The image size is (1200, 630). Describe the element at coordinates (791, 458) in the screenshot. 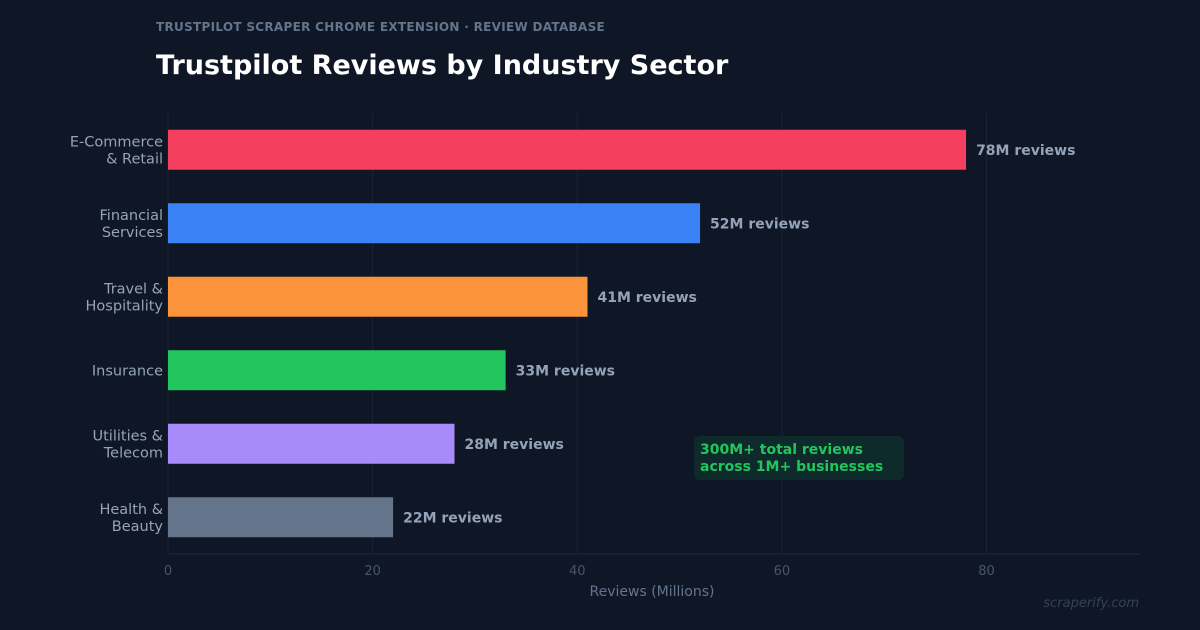

I see `annotation-text: 300M+ total reviews across 1M+ businesses` at that location.